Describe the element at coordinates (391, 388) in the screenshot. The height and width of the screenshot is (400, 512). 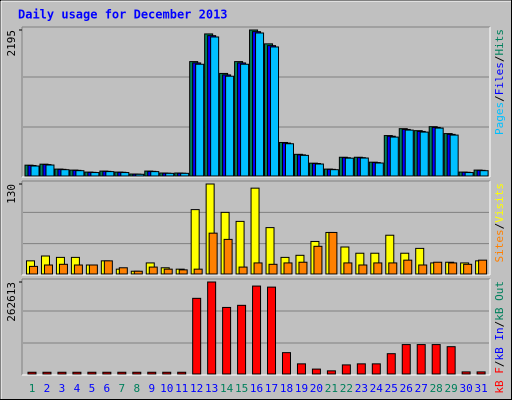
I see `x-tick-label: 25` at that location.